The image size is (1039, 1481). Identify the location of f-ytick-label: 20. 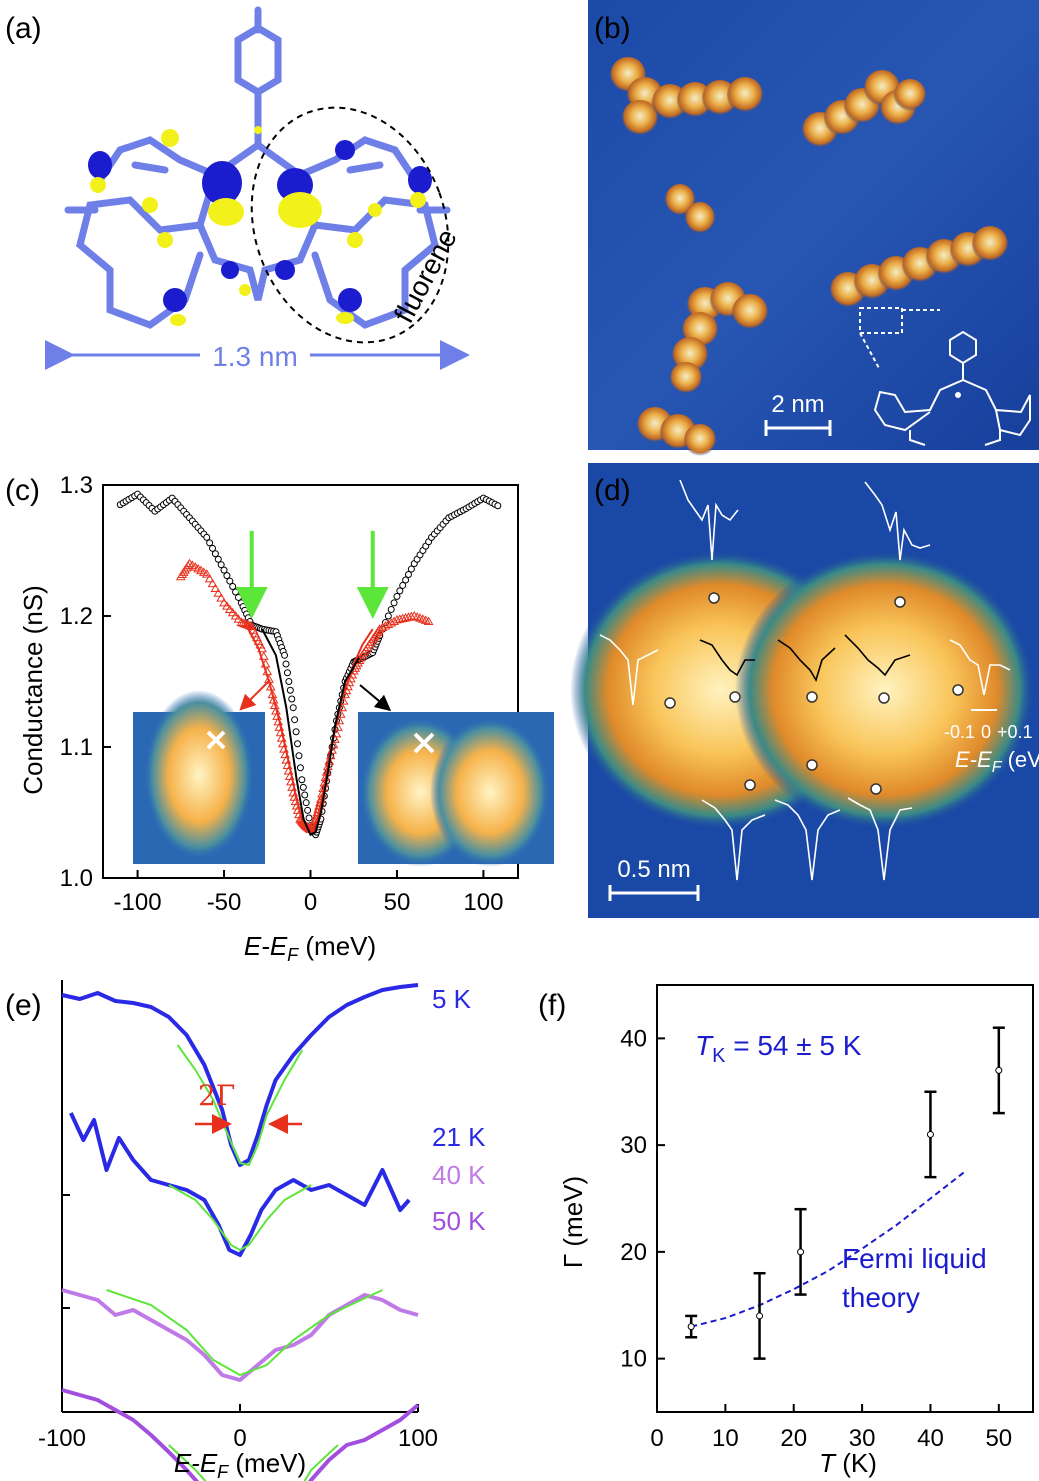
(633, 1252).